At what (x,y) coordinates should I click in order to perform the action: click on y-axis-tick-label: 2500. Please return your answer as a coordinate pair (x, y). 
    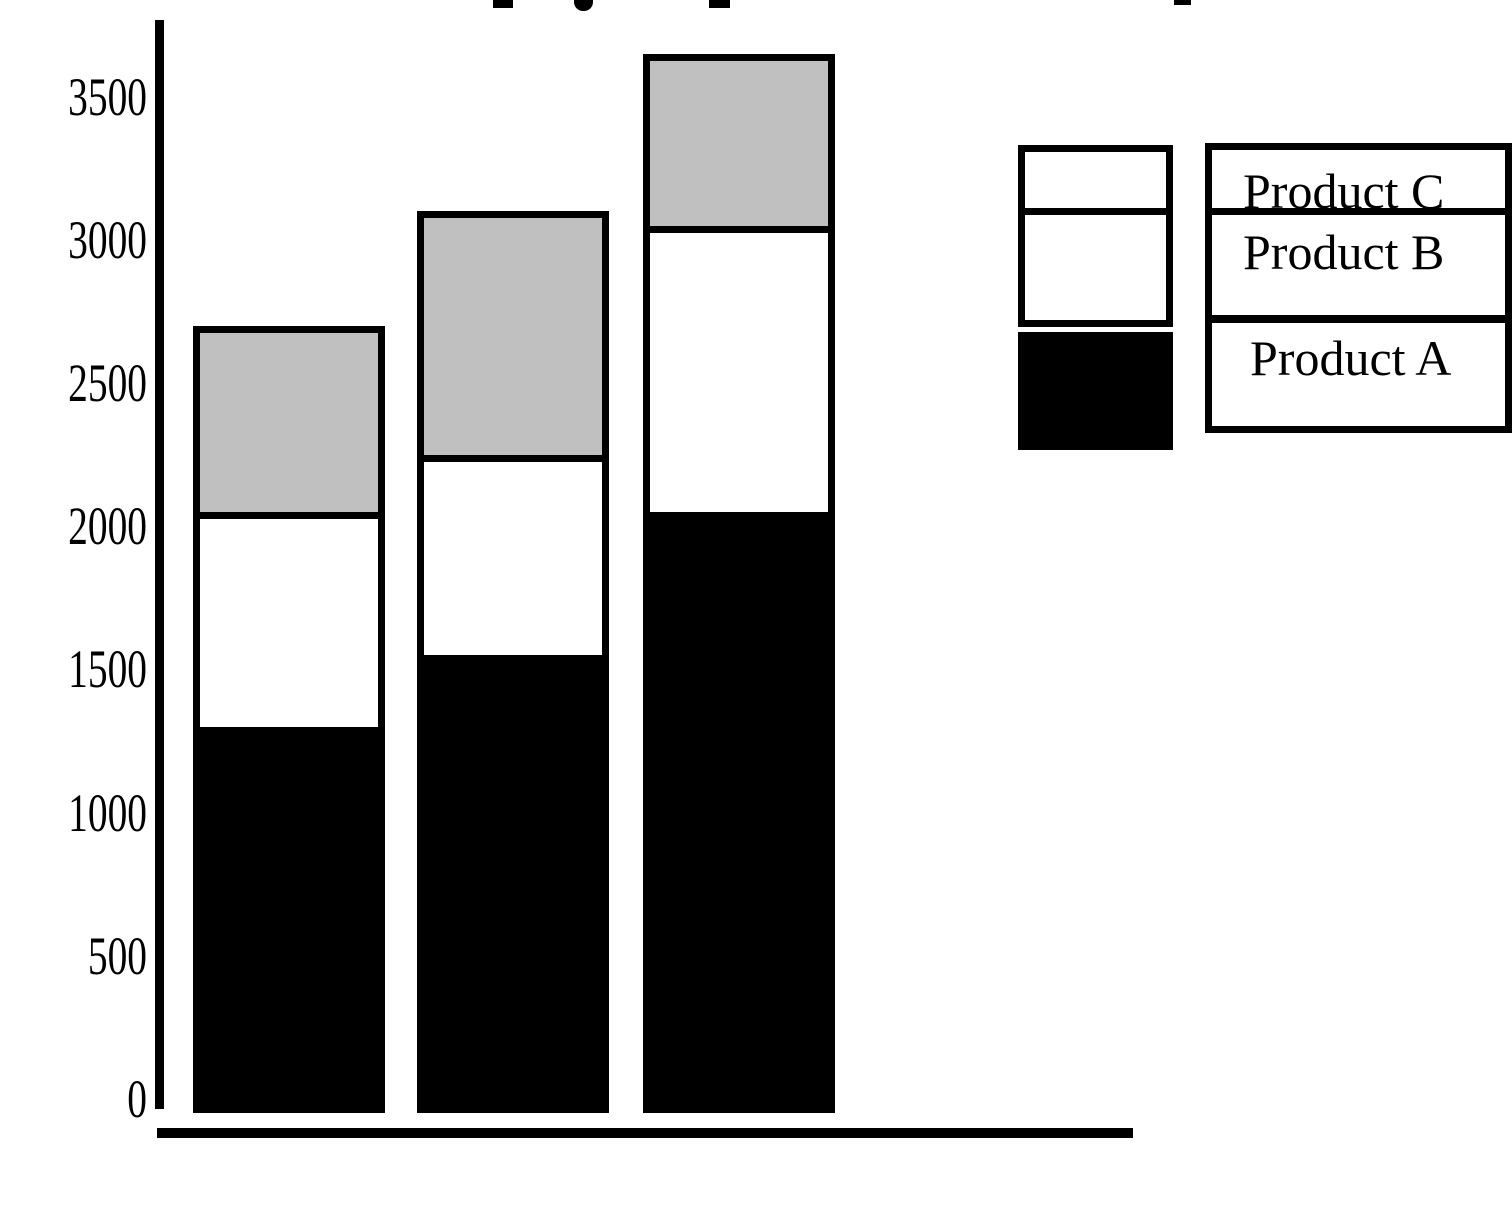
    Looking at the image, I should click on (107, 383).